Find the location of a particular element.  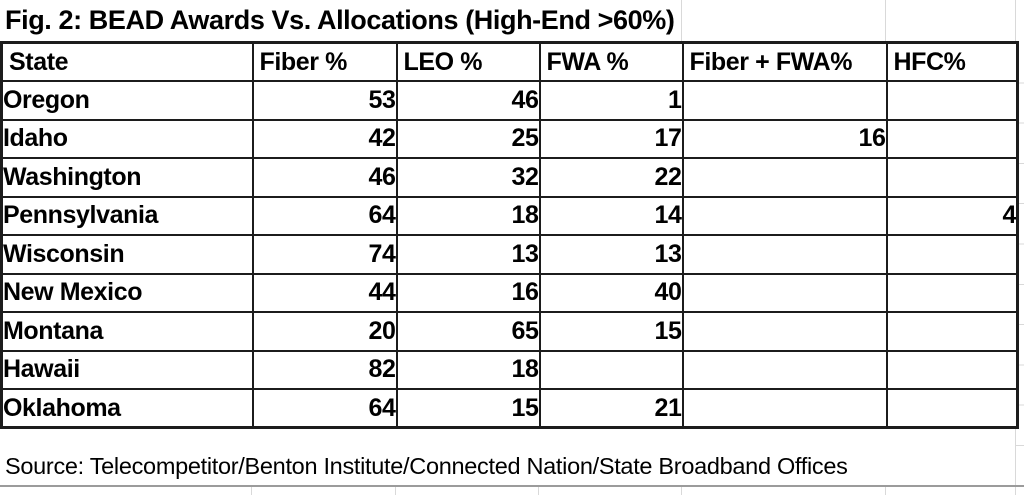

cell-fwa: 17 is located at coordinates (611, 138).